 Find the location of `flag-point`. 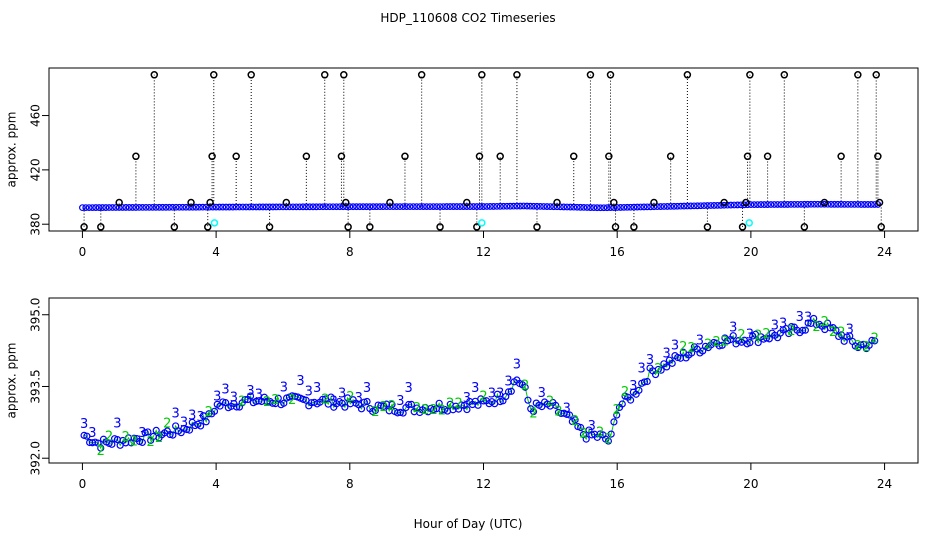

flag-point is located at coordinates (749, 223).